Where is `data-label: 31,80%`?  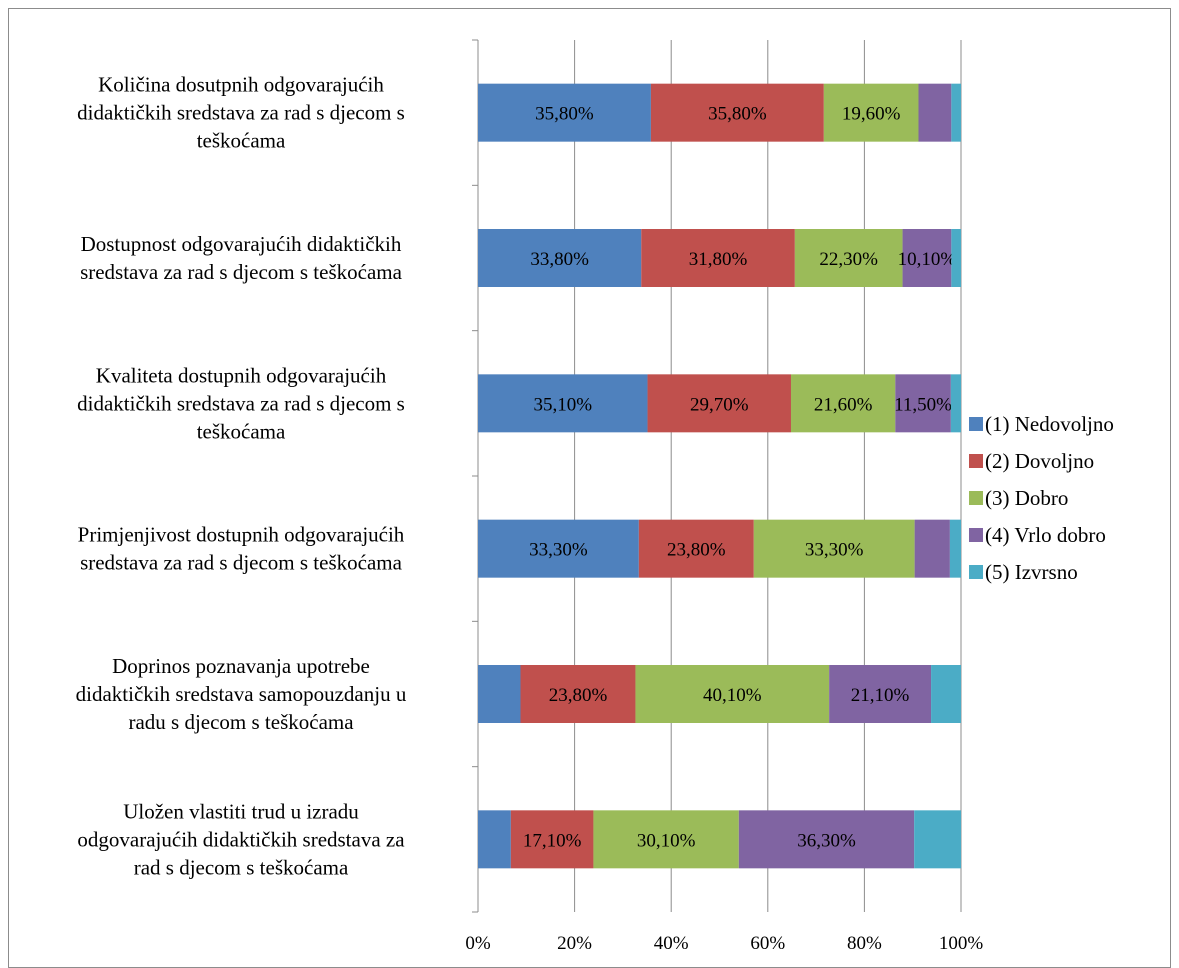
data-label: 31,80% is located at coordinates (718, 259).